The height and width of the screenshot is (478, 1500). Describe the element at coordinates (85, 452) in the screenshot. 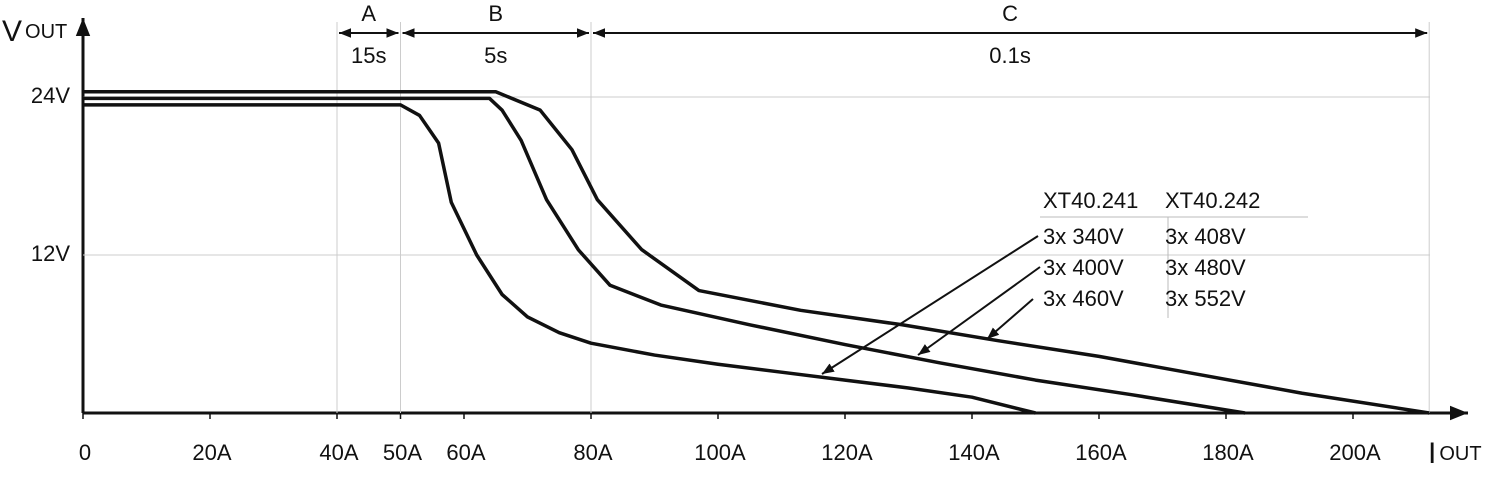

I see `x-tick-label: 0` at that location.